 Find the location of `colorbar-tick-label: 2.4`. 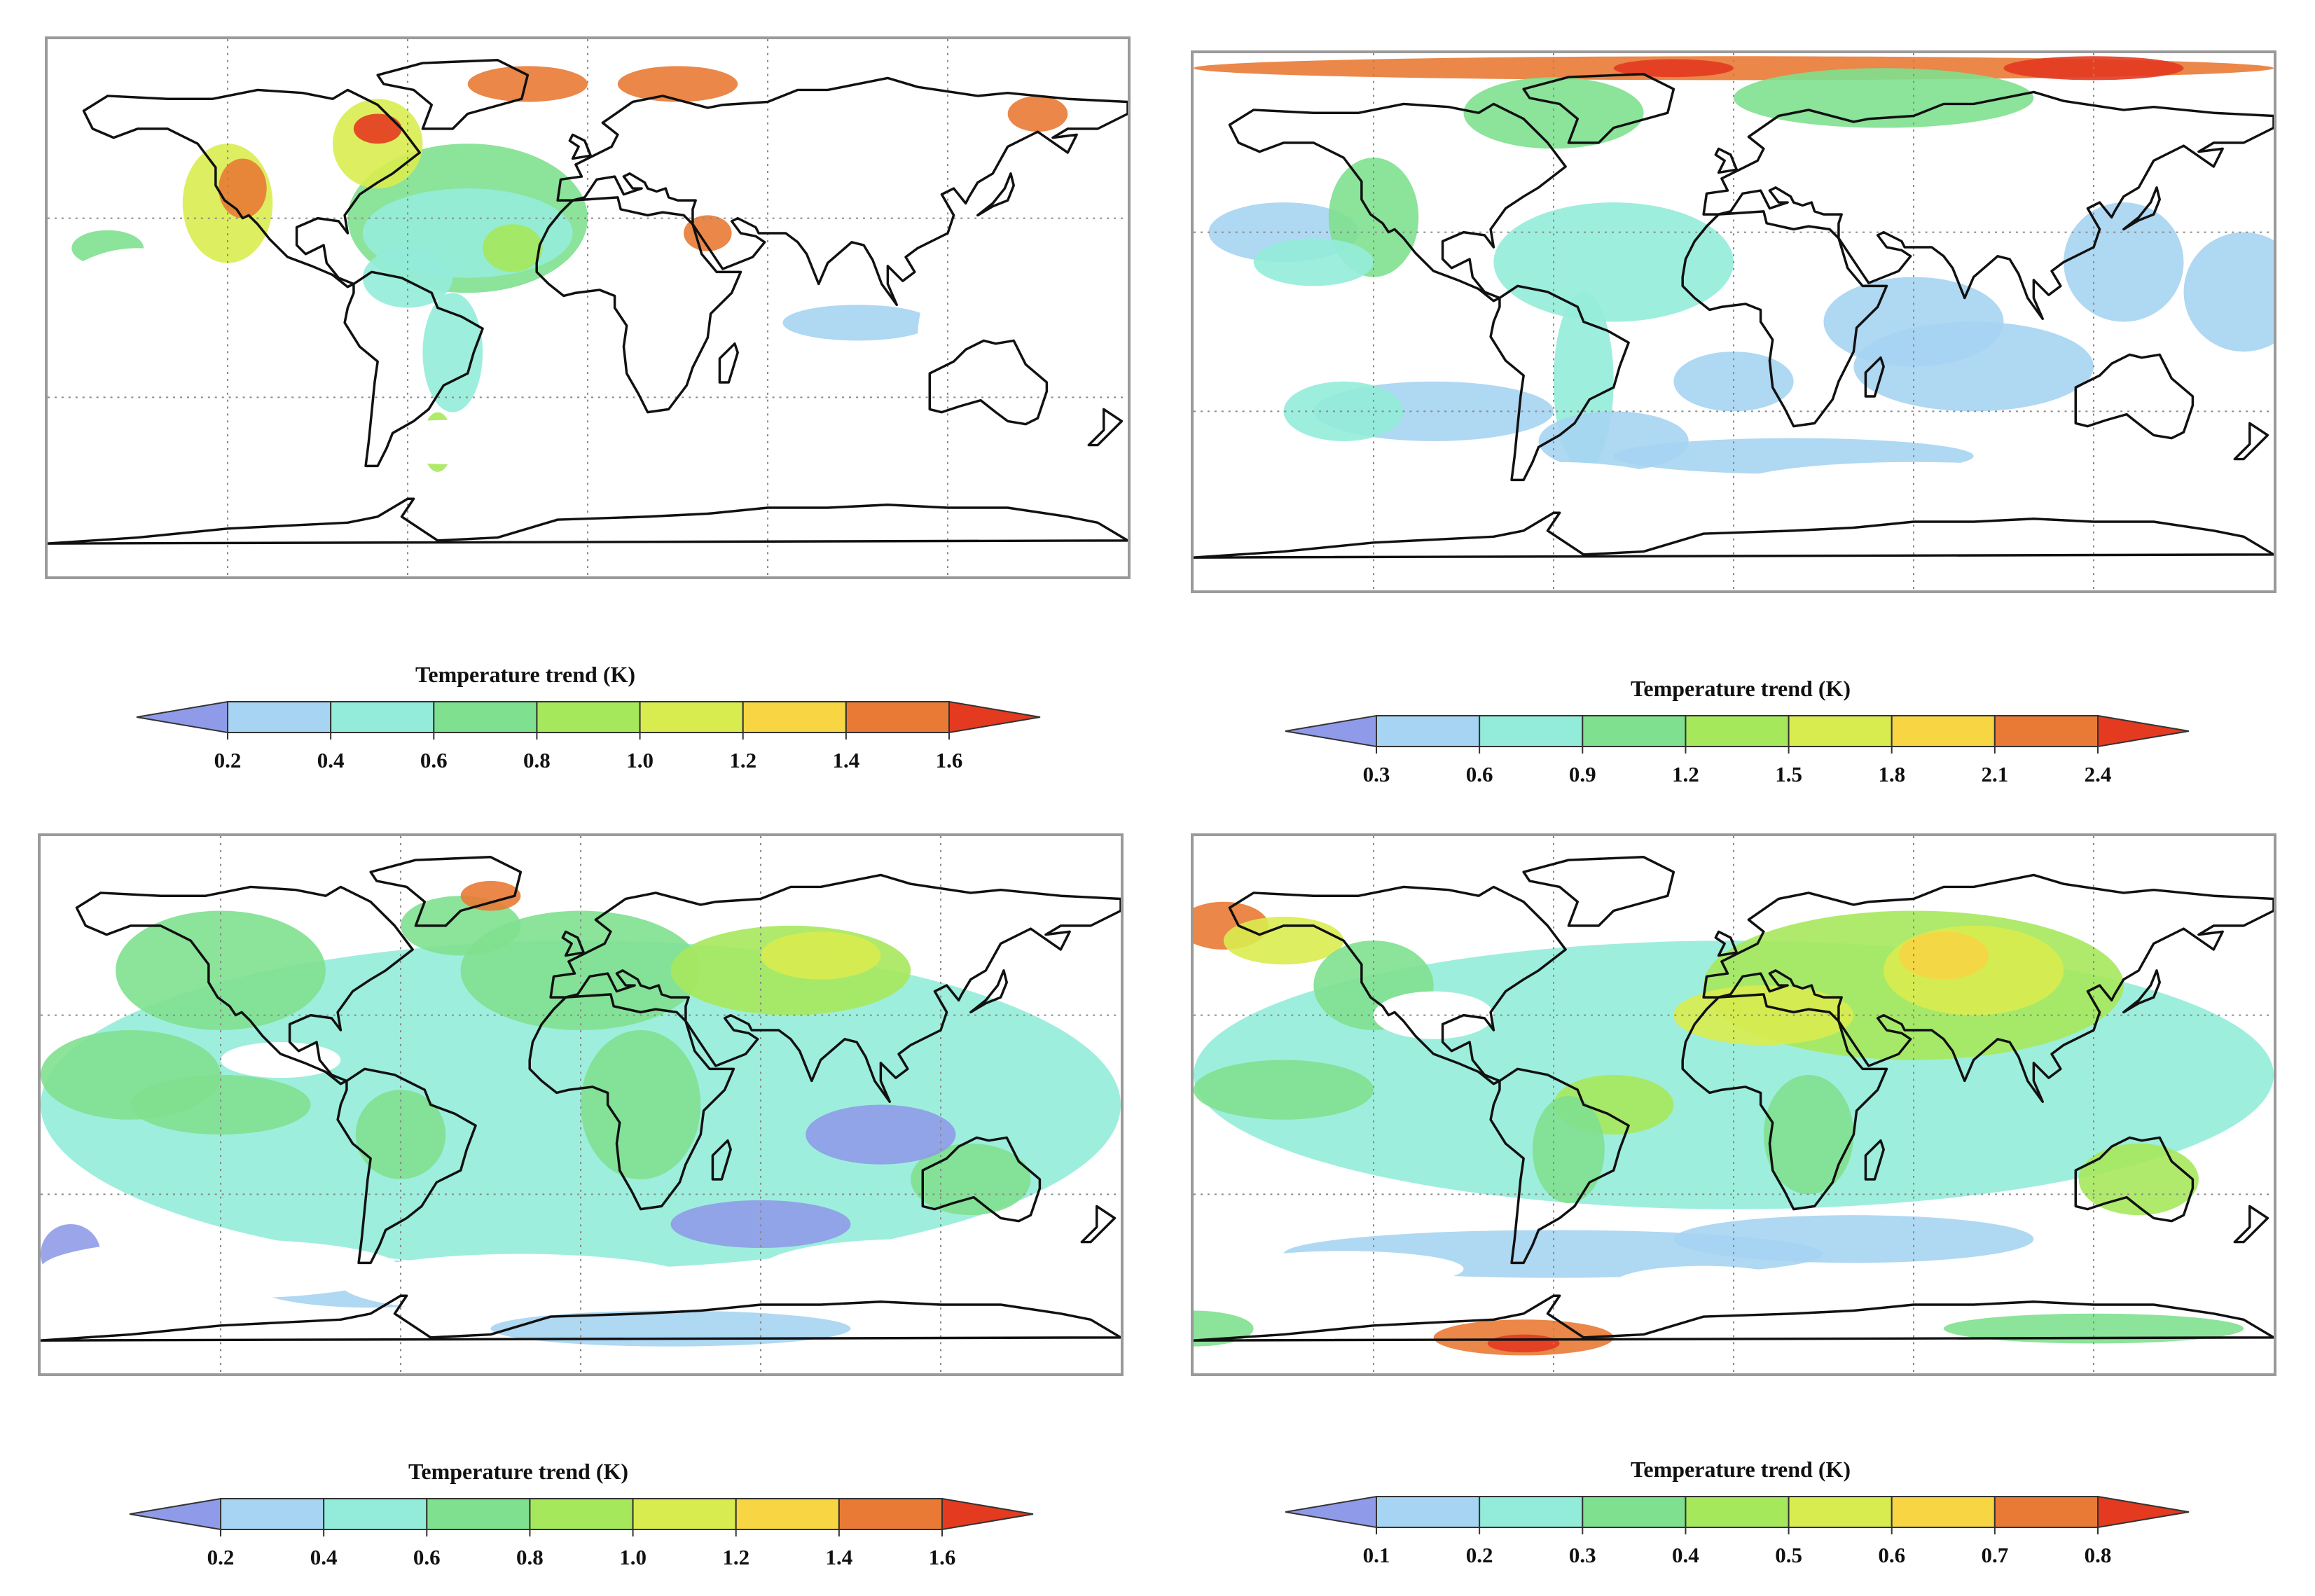

colorbar-tick-label: 2.4 is located at coordinates (2098, 774).